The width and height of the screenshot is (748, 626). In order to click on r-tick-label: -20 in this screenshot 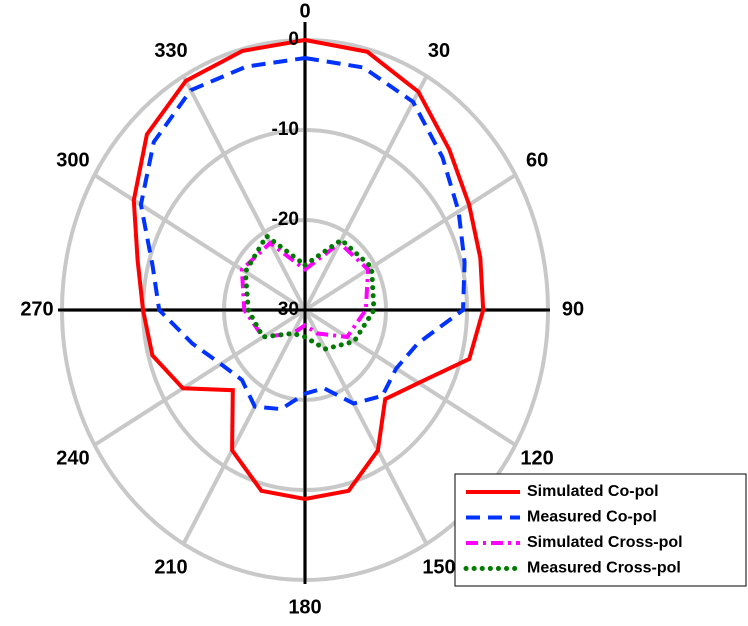, I will do `click(285, 219)`.